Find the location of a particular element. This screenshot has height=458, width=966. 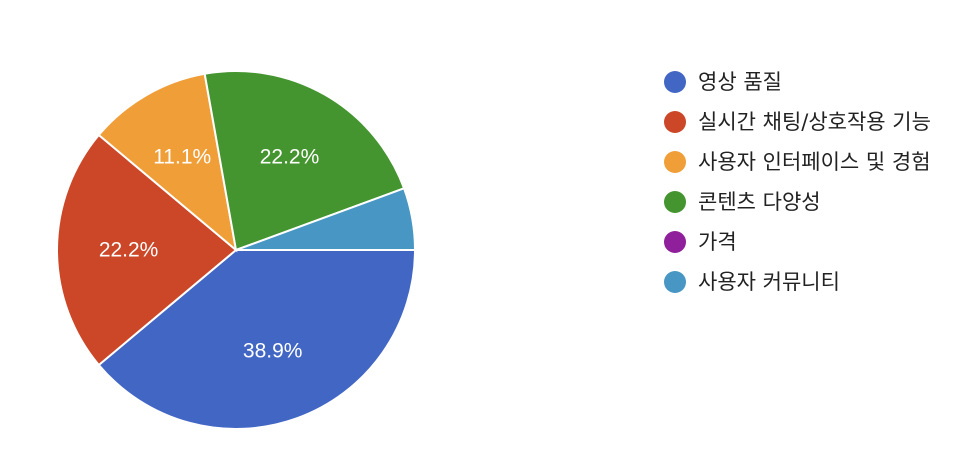

legend-item: 실시간 채팅/상호작용 기능 is located at coordinates (797, 122).